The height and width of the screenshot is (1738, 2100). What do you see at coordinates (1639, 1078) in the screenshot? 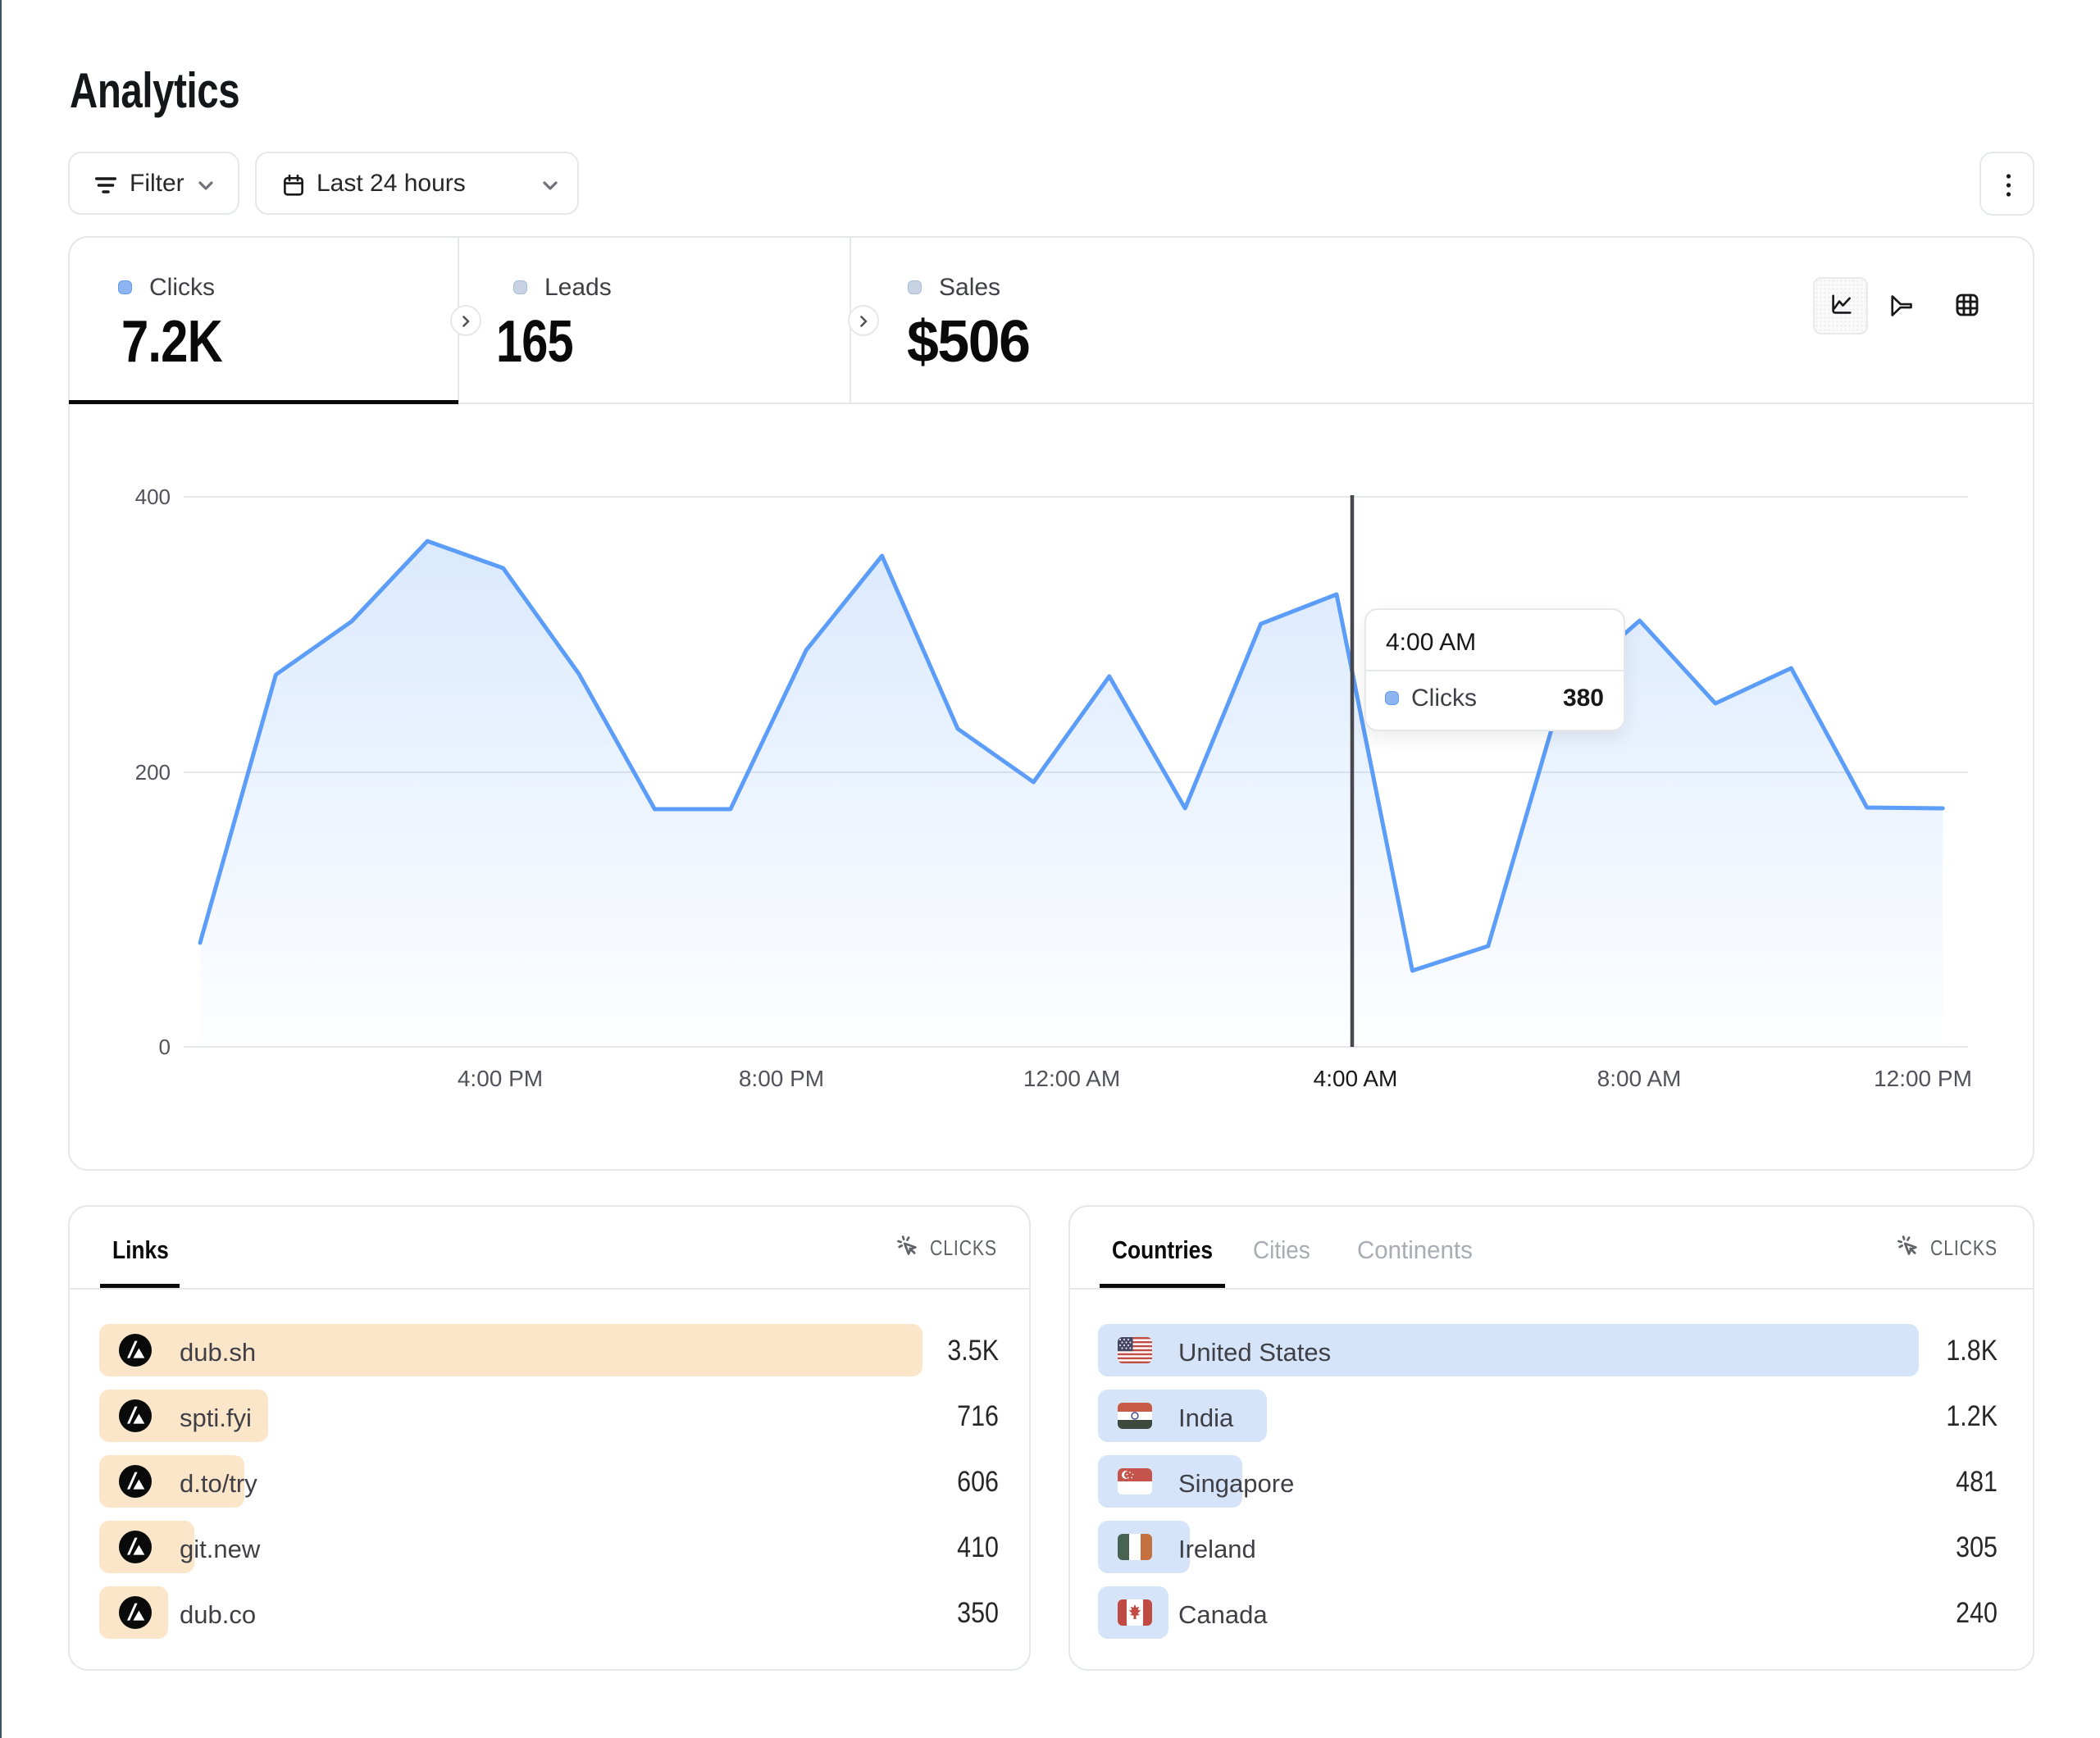
I see `svg-text: 8:00 AM` at bounding box center [1639, 1078].